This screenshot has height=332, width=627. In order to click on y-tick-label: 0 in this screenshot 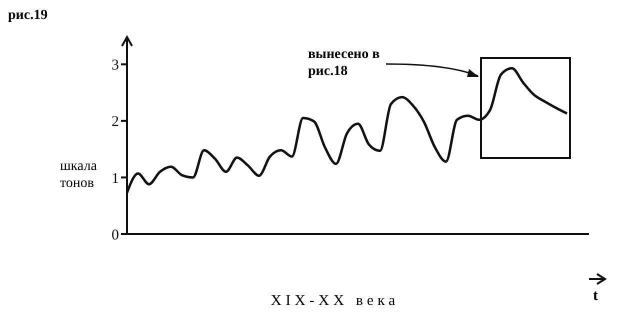, I will do `click(115, 235)`.